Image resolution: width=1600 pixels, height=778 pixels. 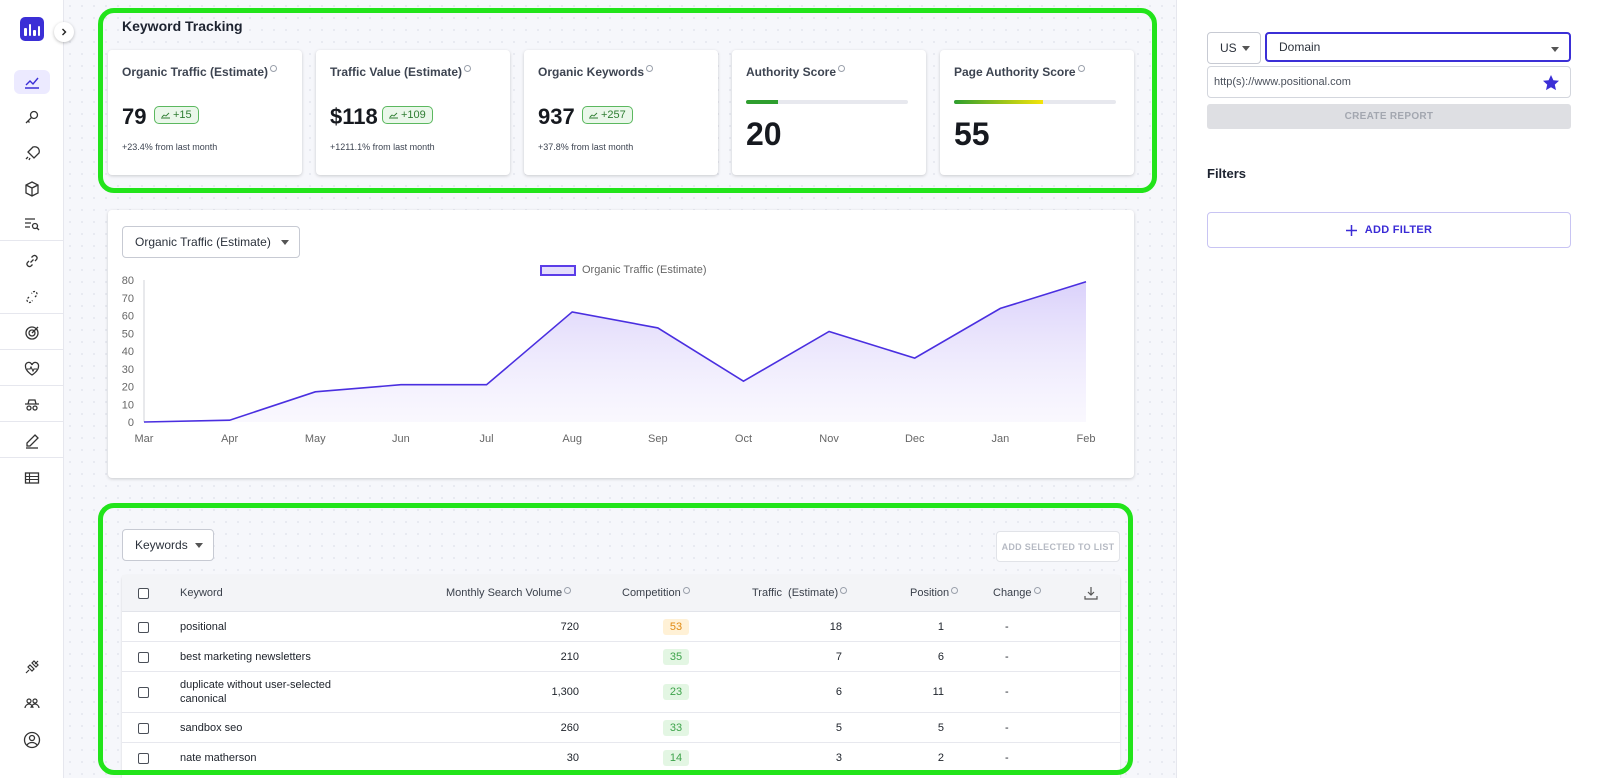 I want to click on series-line, so click(x=615, y=352).